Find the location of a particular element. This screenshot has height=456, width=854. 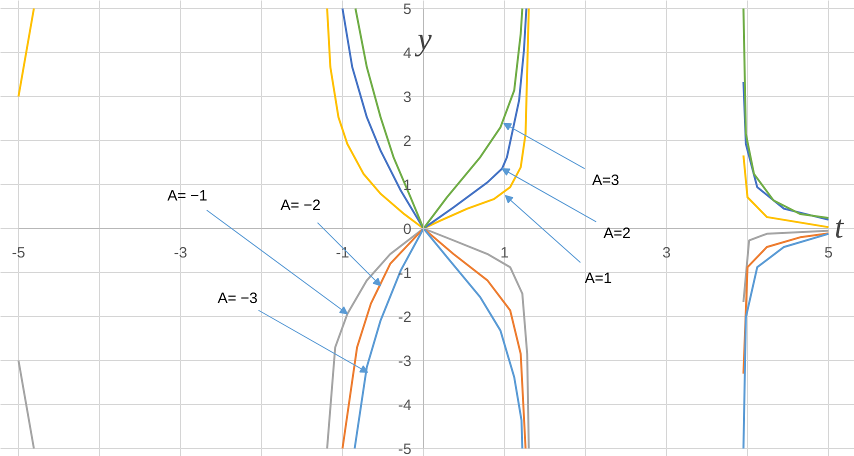

y-tick-label: -5 is located at coordinates (405, 448).